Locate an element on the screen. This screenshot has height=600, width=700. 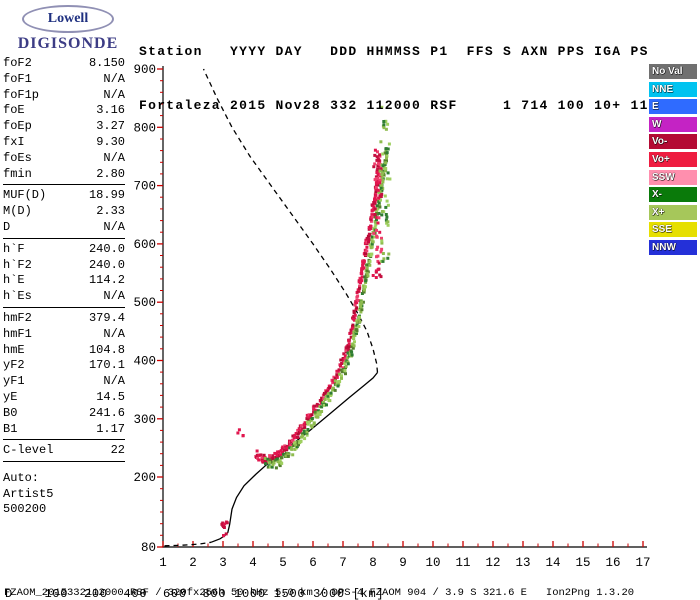
param-label: yF2 is located at coordinates (14, 365).